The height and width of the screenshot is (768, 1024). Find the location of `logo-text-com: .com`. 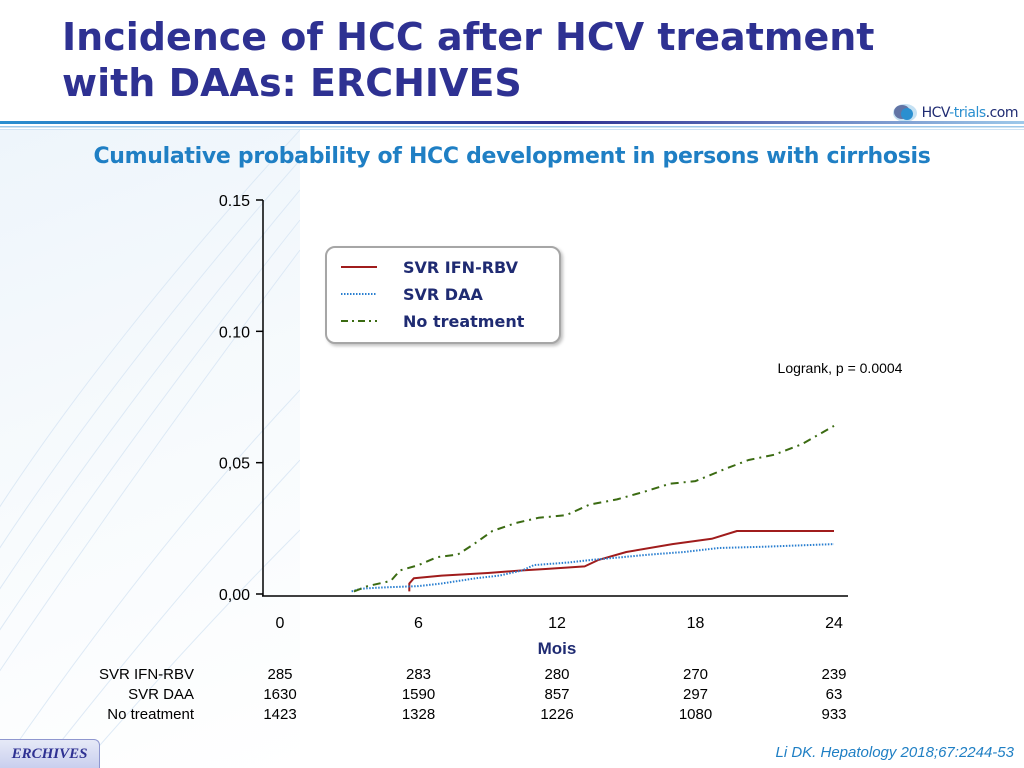

logo-text-com: .com is located at coordinates (1002, 113).